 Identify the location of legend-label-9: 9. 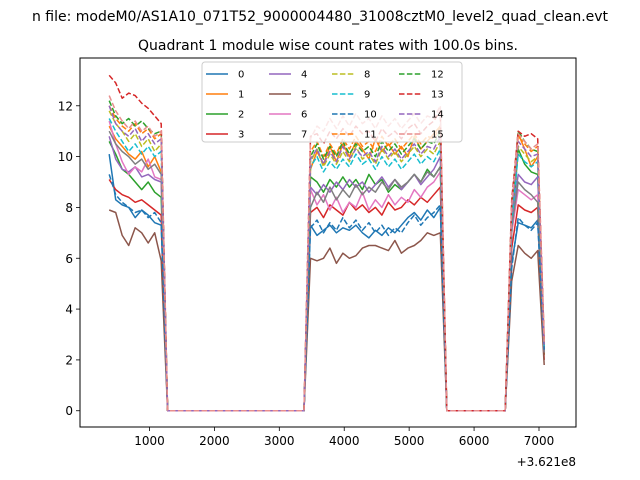
(367, 95).